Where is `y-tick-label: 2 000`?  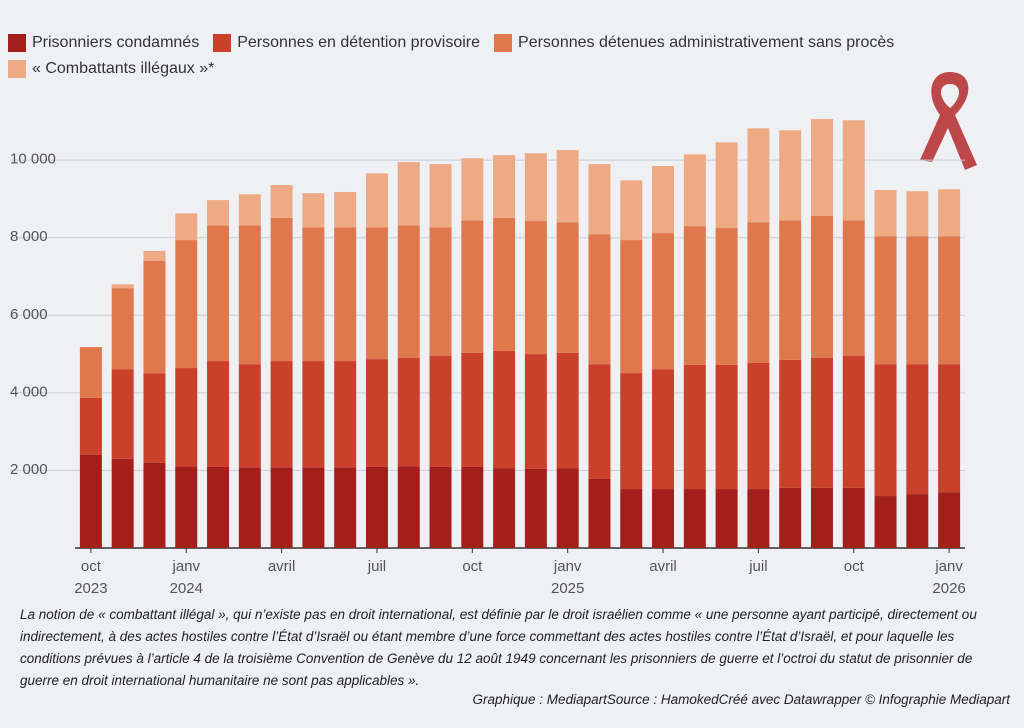 y-tick-label: 2 000 is located at coordinates (29, 469).